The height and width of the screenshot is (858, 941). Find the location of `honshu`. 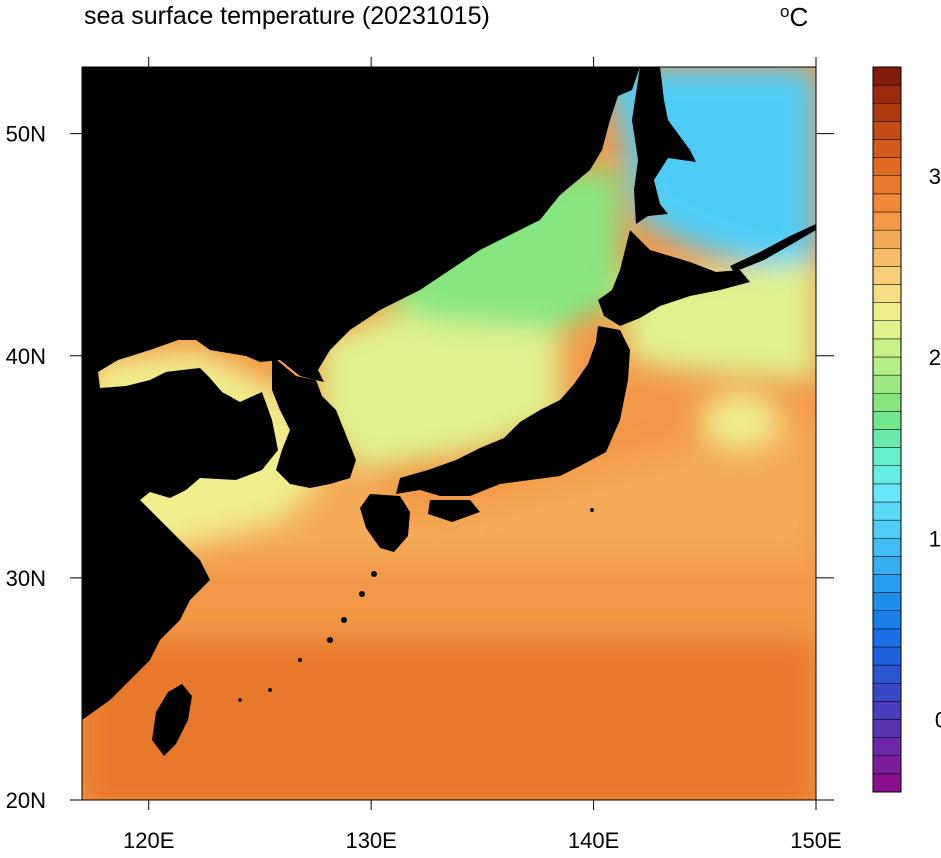

honshu is located at coordinates (513, 411).